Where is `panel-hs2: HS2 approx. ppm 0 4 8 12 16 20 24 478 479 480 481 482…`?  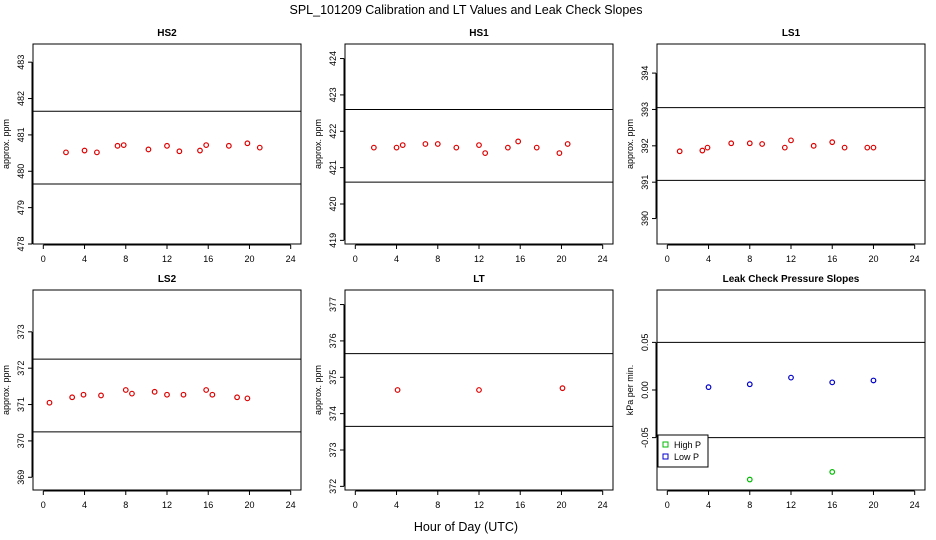 panel-hs2: HS2 approx. ppm 0 4 8 12 16 20 24 478 479 480 481 482… is located at coordinates (151, 146).